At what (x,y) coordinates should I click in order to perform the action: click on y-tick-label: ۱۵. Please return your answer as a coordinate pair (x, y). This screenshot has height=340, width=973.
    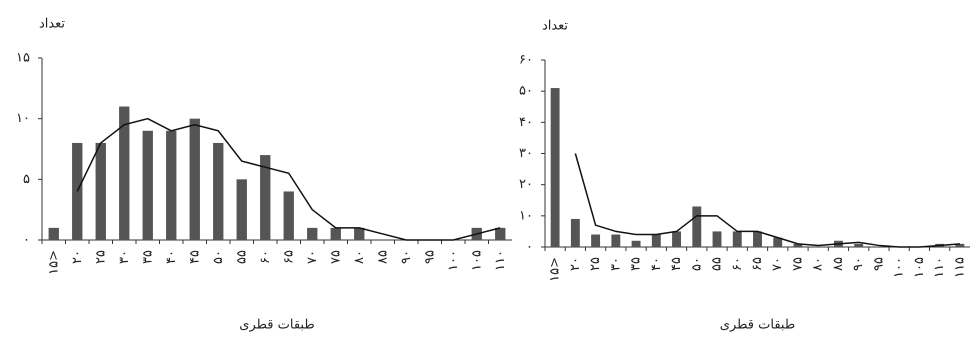
    Looking at the image, I should click on (23, 58).